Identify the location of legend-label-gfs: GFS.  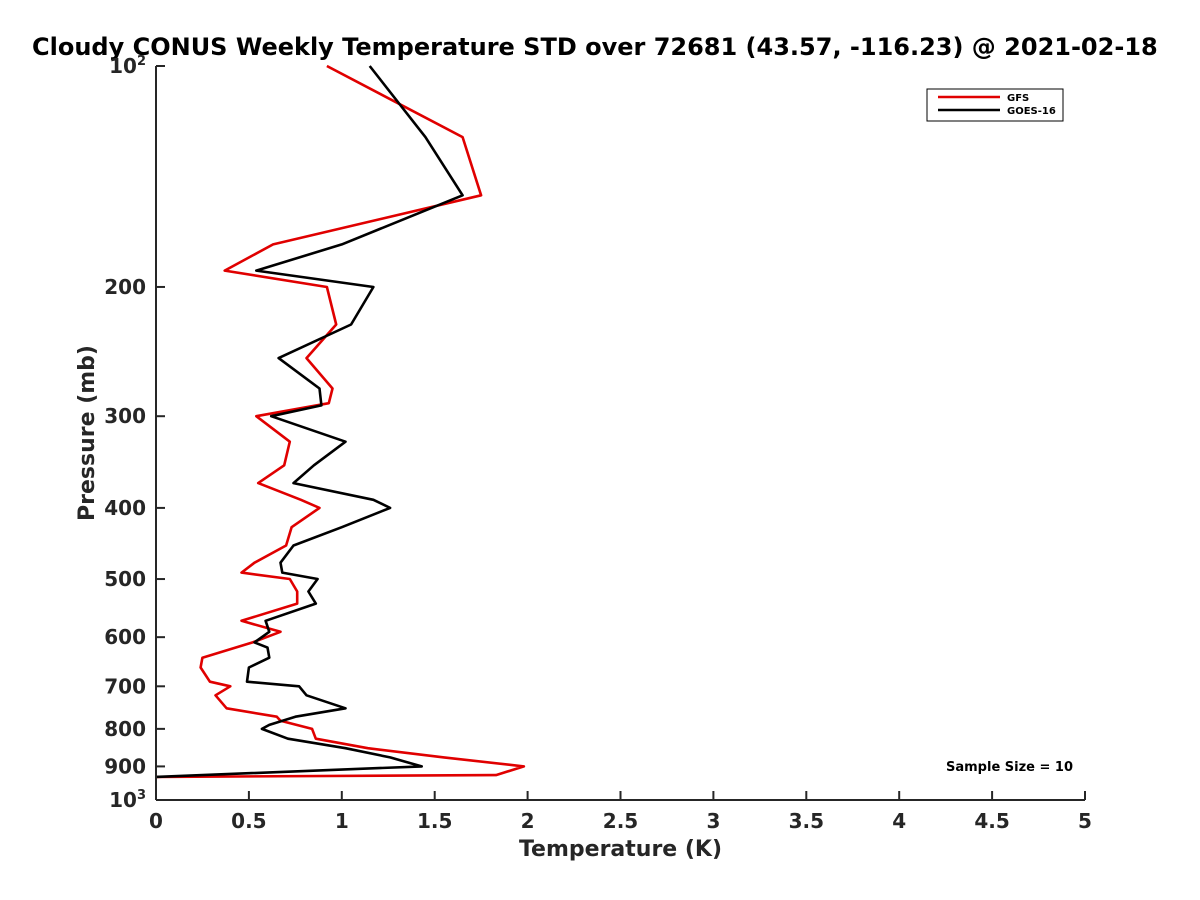
(1018, 98).